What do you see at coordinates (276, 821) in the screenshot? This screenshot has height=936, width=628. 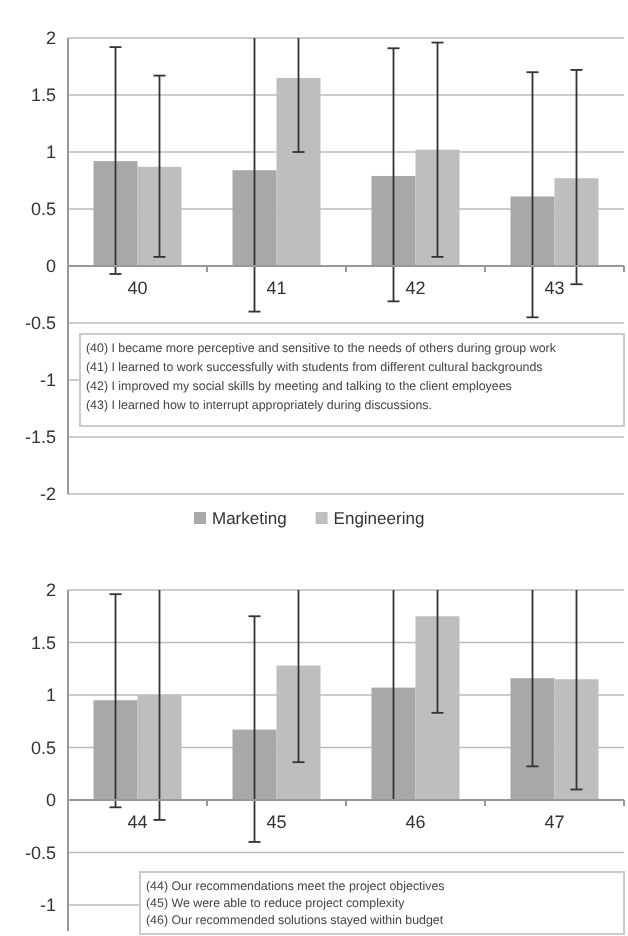 I see `x-tick-label: 45` at bounding box center [276, 821].